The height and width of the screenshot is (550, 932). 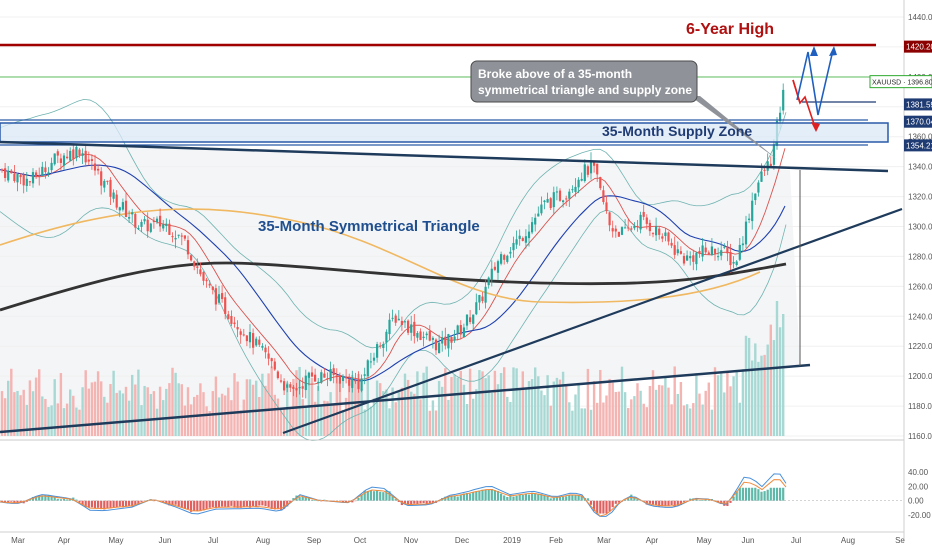 I want to click on supply-zone-label: 35-Month Supply Zone, so click(x=677, y=131).